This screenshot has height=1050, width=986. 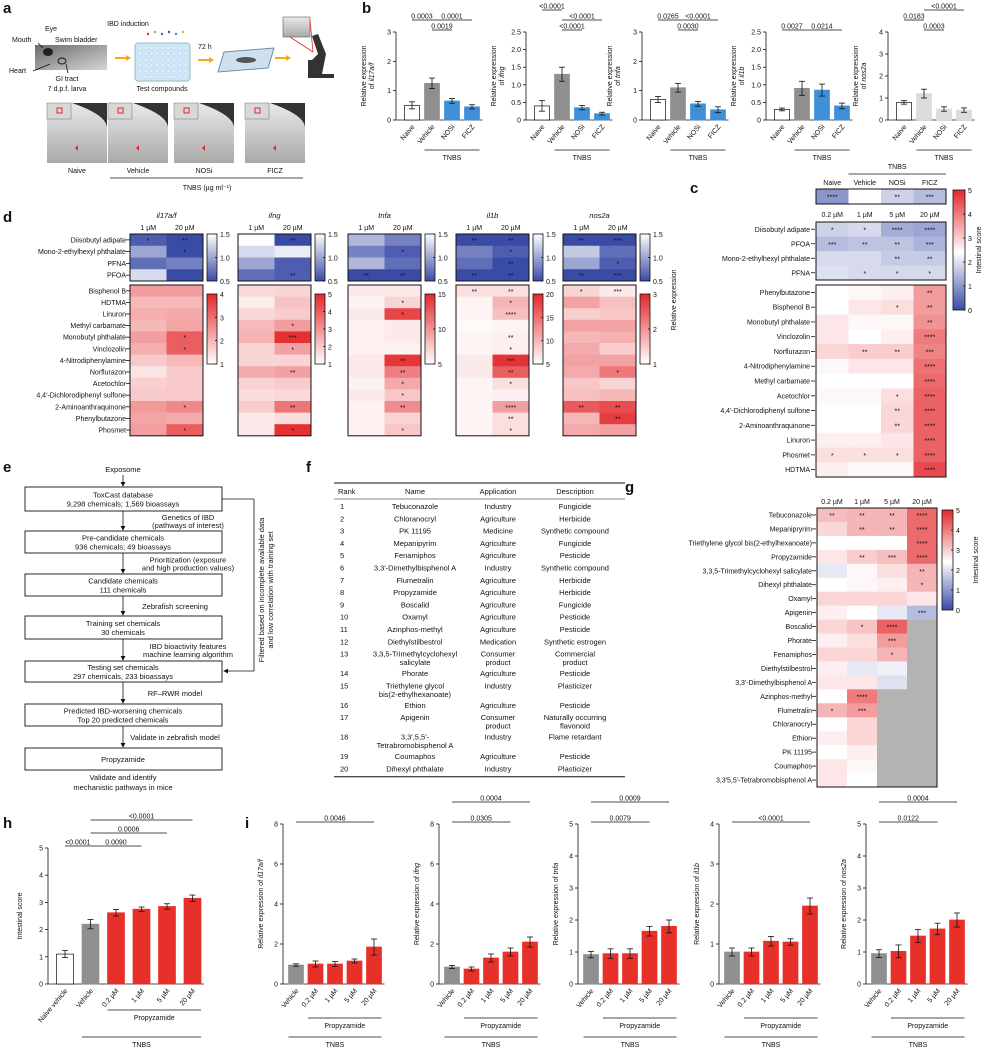 I want to click on y-tick-label: 6, so click(x=432, y=865).